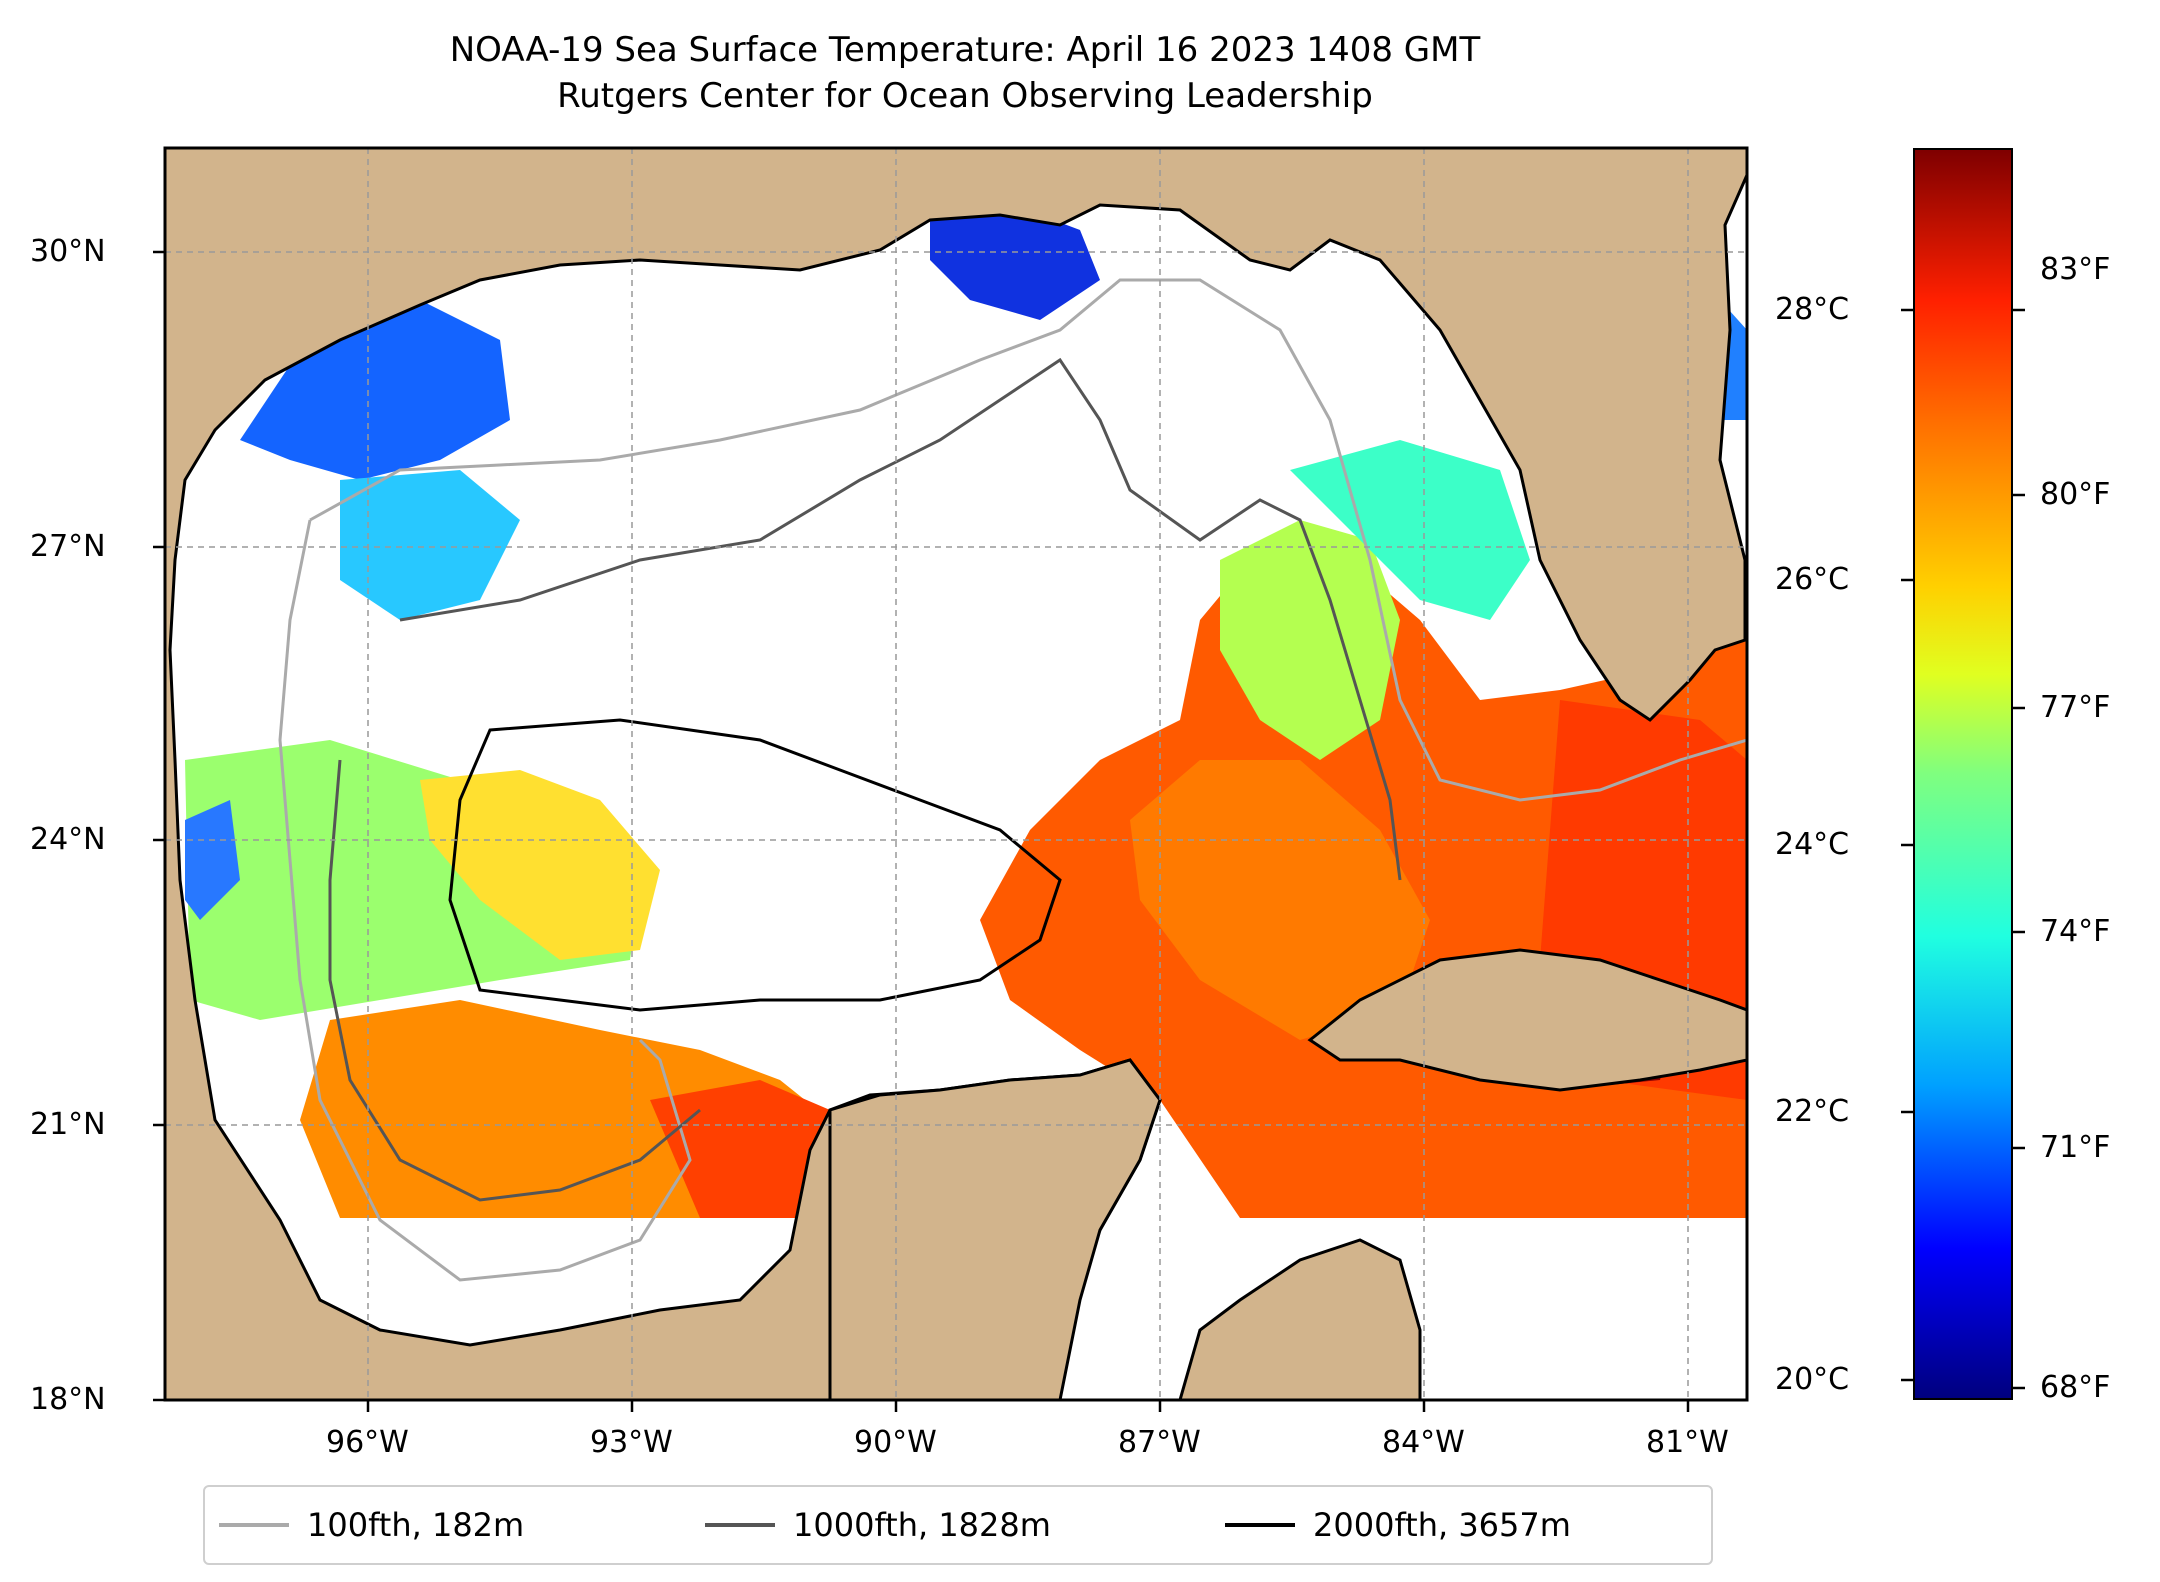 This screenshot has height=1582, width=2160. What do you see at coordinates (1280, 900) in the screenshot?
I see `sst-patch-orange-core` at bounding box center [1280, 900].